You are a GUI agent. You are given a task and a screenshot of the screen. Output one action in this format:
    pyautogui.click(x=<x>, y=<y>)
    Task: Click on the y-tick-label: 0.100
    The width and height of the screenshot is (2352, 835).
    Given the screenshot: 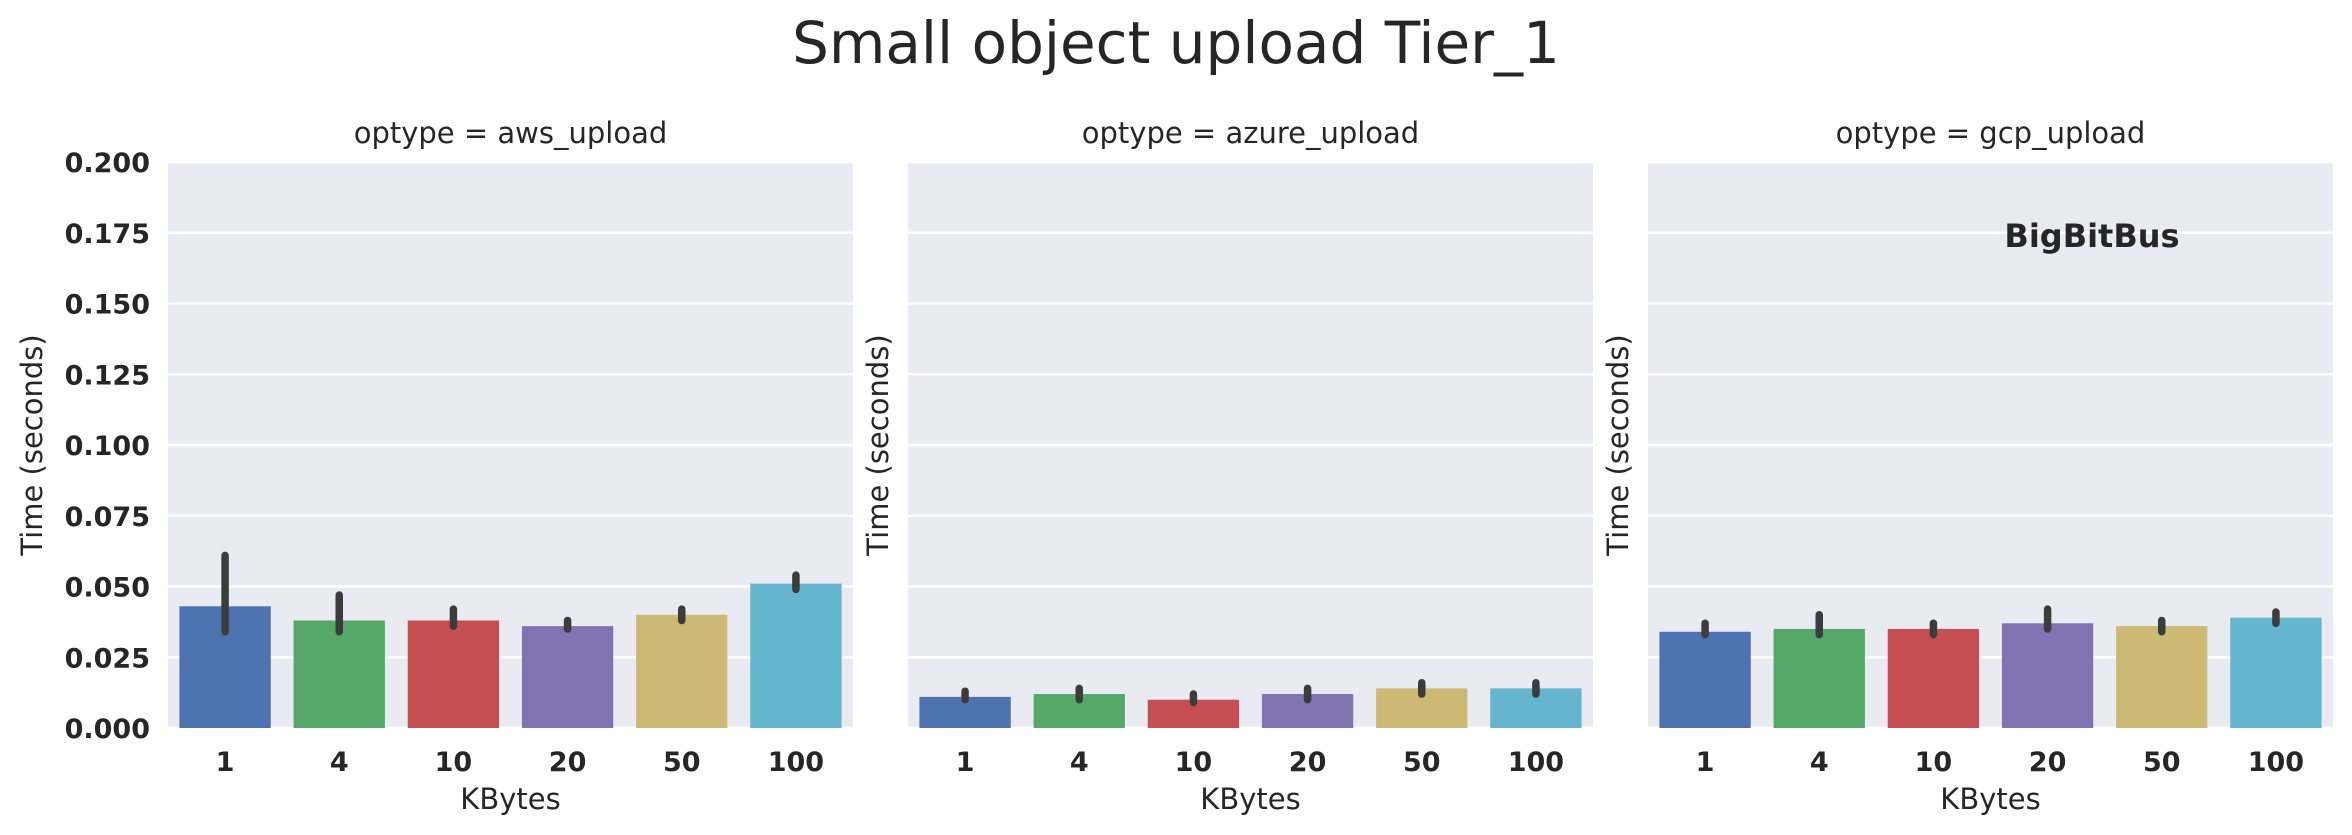 What is the action you would take?
    pyautogui.click(x=107, y=446)
    